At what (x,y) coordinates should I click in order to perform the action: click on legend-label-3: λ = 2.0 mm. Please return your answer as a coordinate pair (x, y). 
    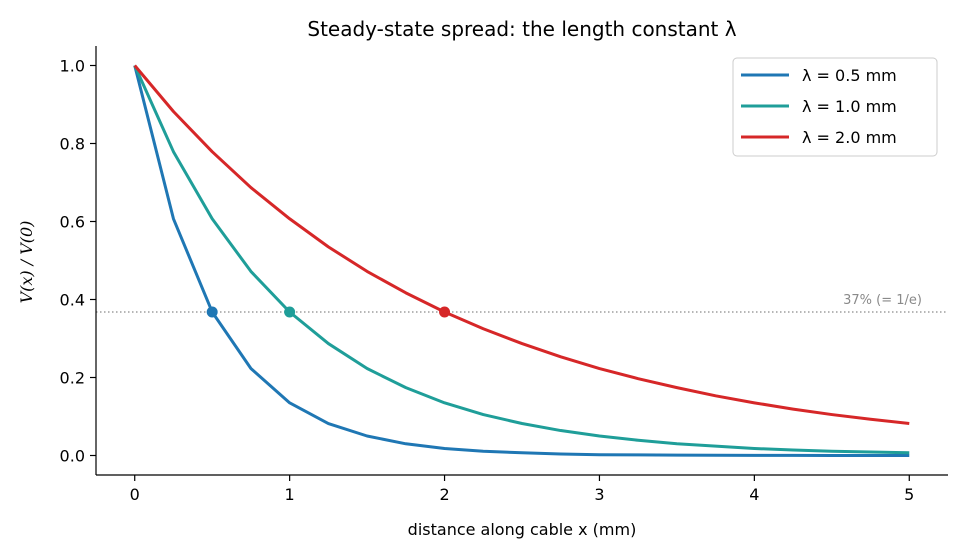
    Looking at the image, I should click on (849, 137).